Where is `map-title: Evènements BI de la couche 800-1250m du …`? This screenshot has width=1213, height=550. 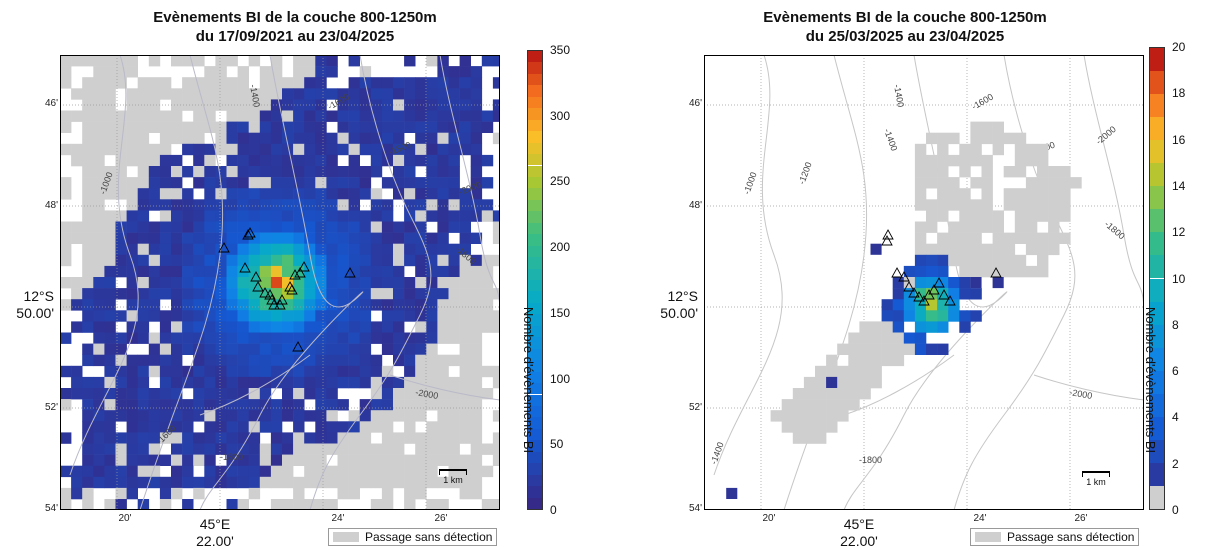
map-title: Evènements BI de la couche 800-1250m du … is located at coordinates (295, 27).